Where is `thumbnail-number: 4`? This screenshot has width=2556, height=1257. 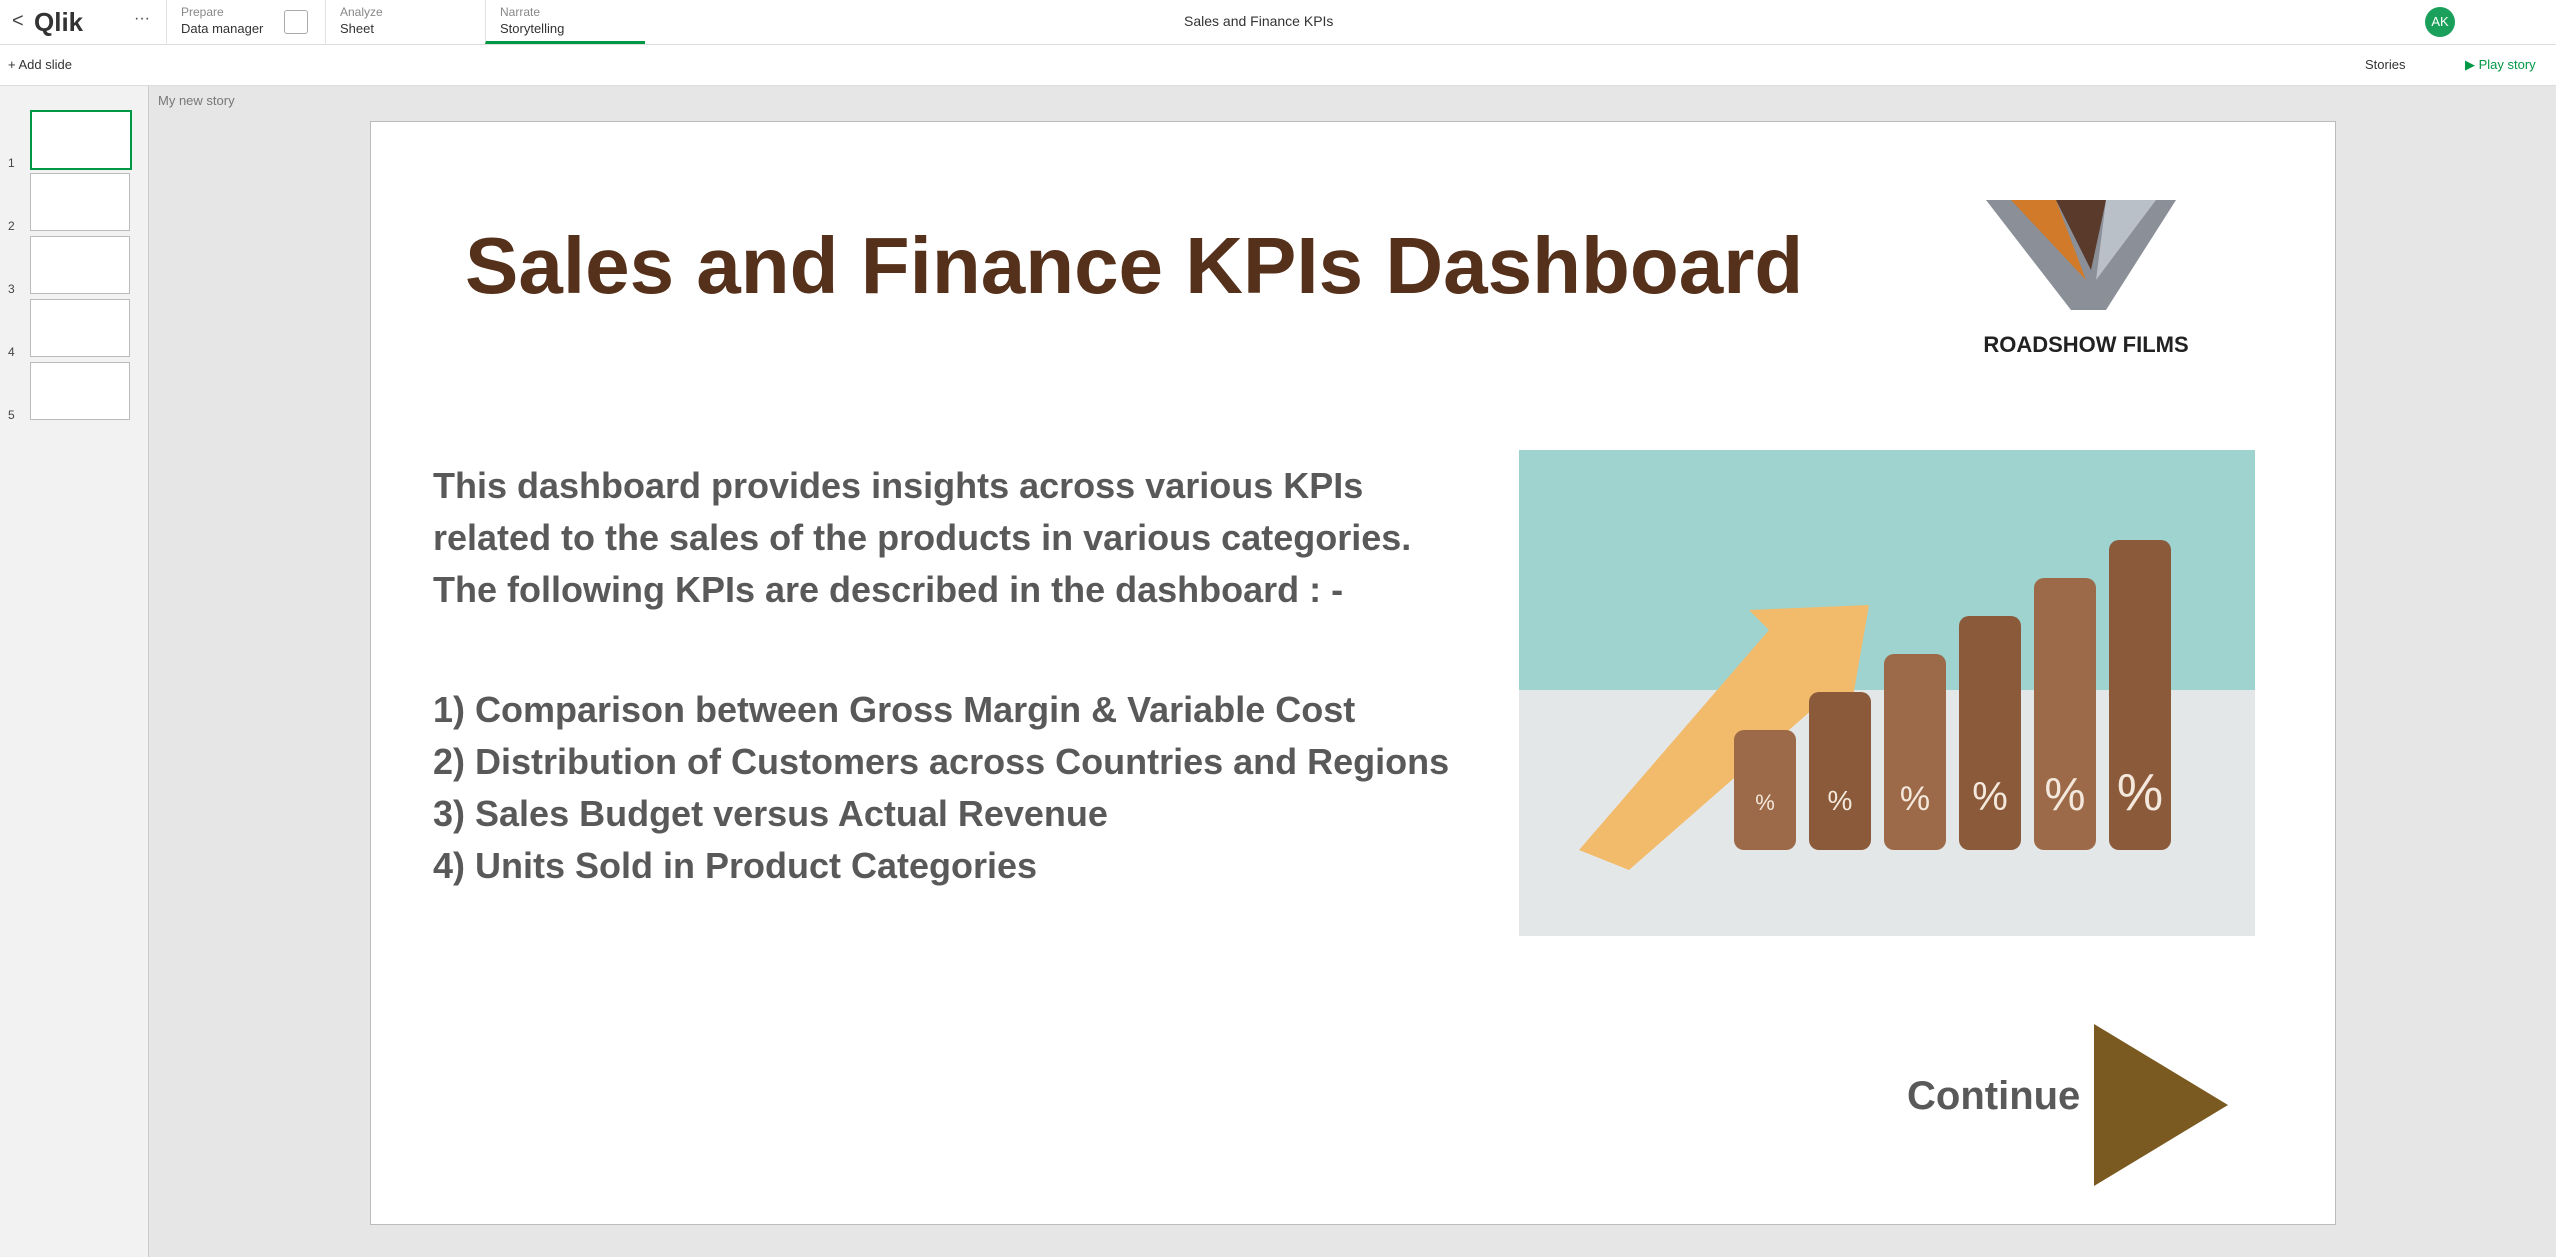 thumbnail-number: 4 is located at coordinates (11, 352).